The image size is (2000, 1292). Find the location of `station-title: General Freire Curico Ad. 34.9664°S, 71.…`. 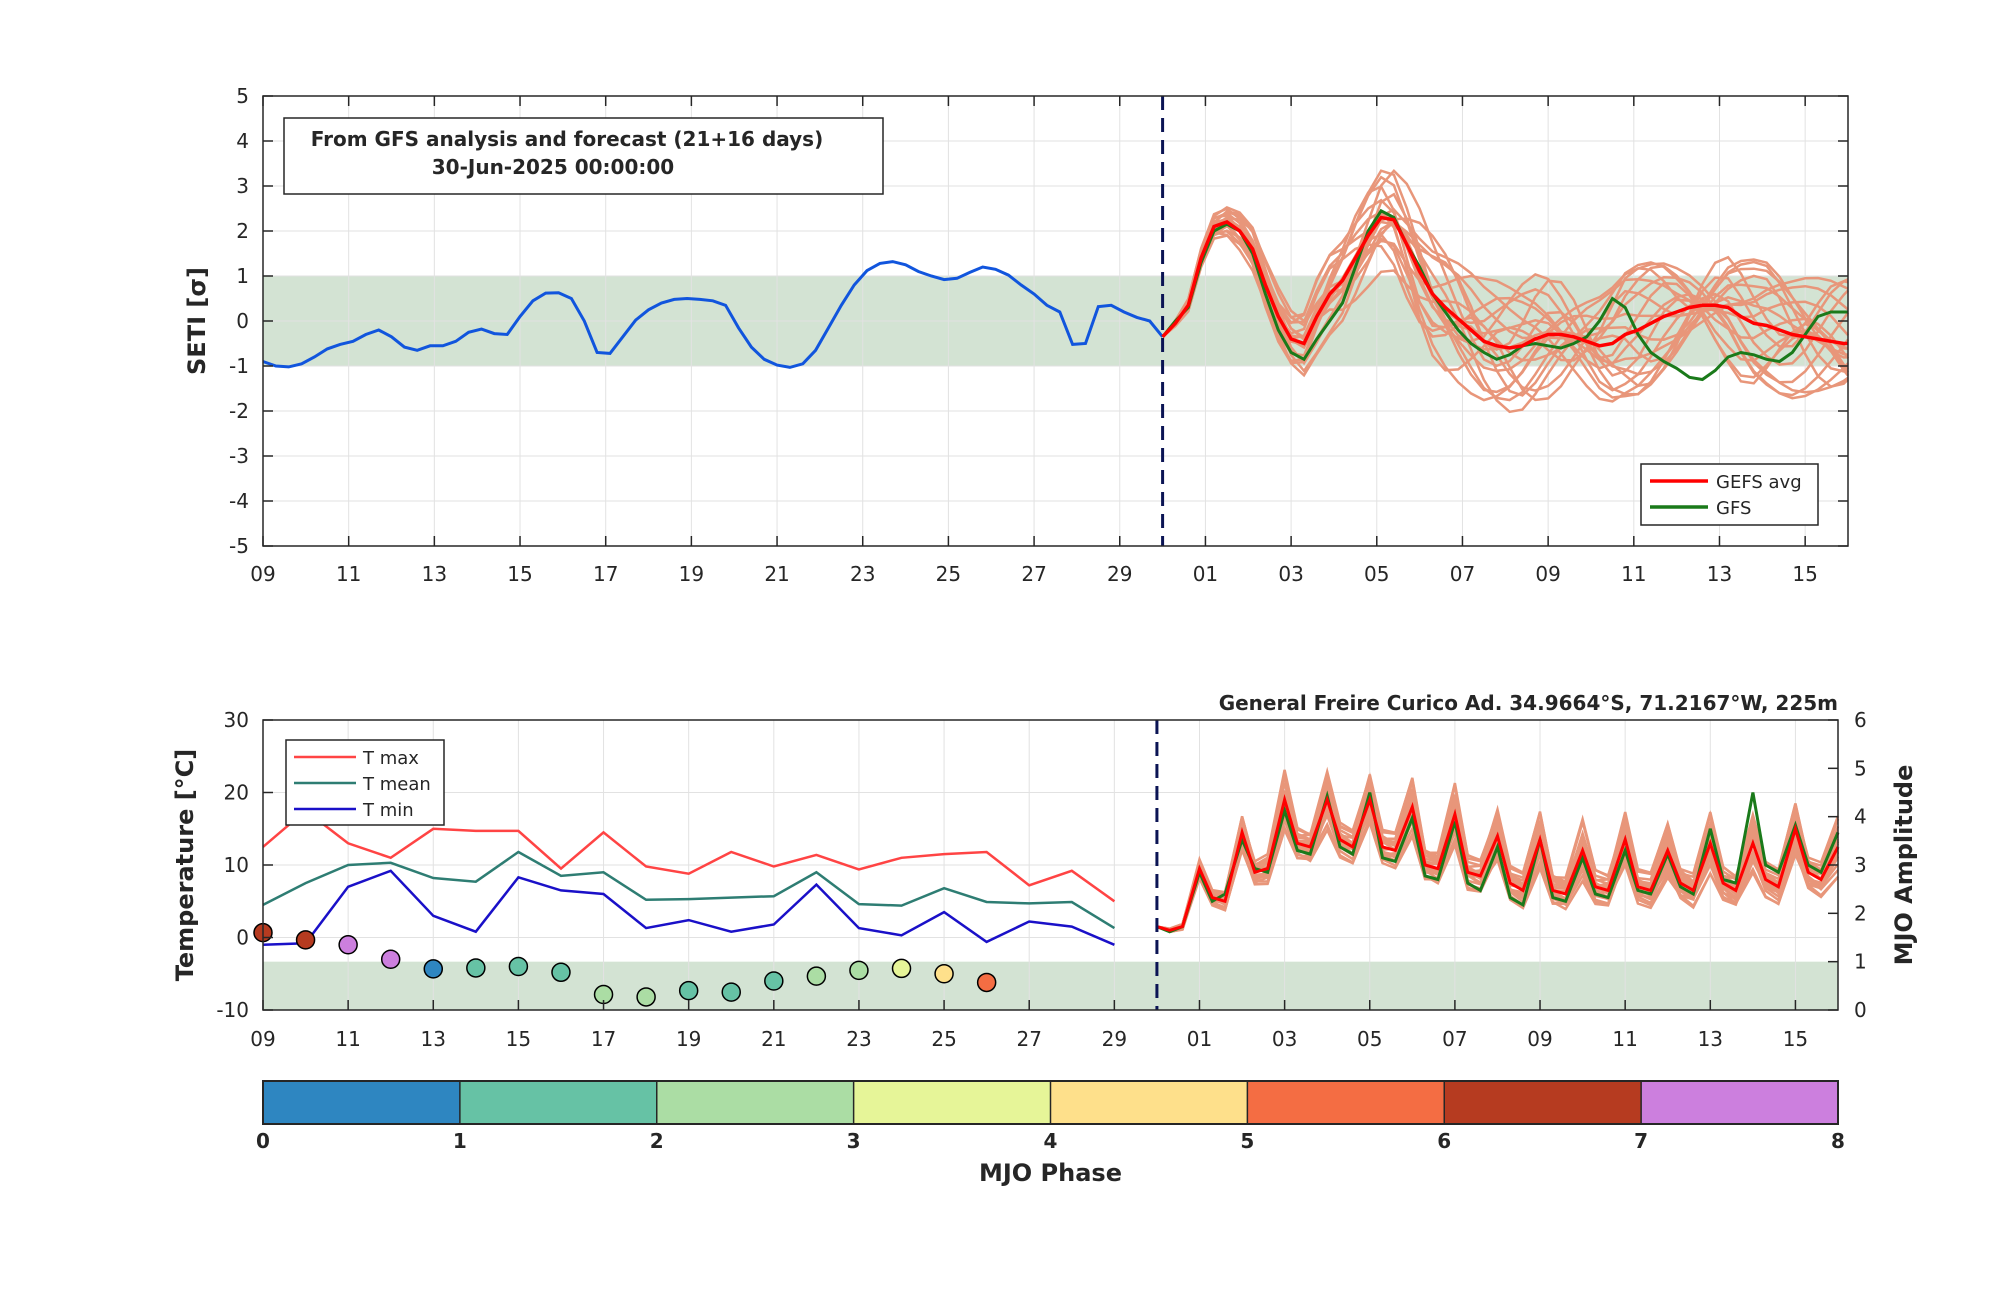

station-title: General Freire Curico Ad. 34.9664°S, 71.… is located at coordinates (1528, 703).